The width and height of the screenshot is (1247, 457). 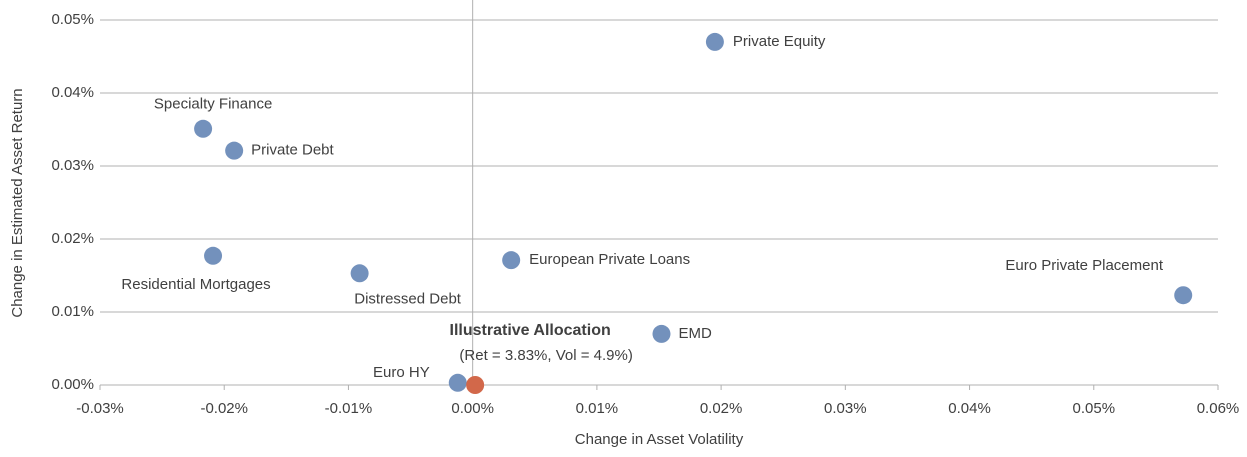 I want to click on x-tick-label: -0.03%, so click(x=100, y=408).